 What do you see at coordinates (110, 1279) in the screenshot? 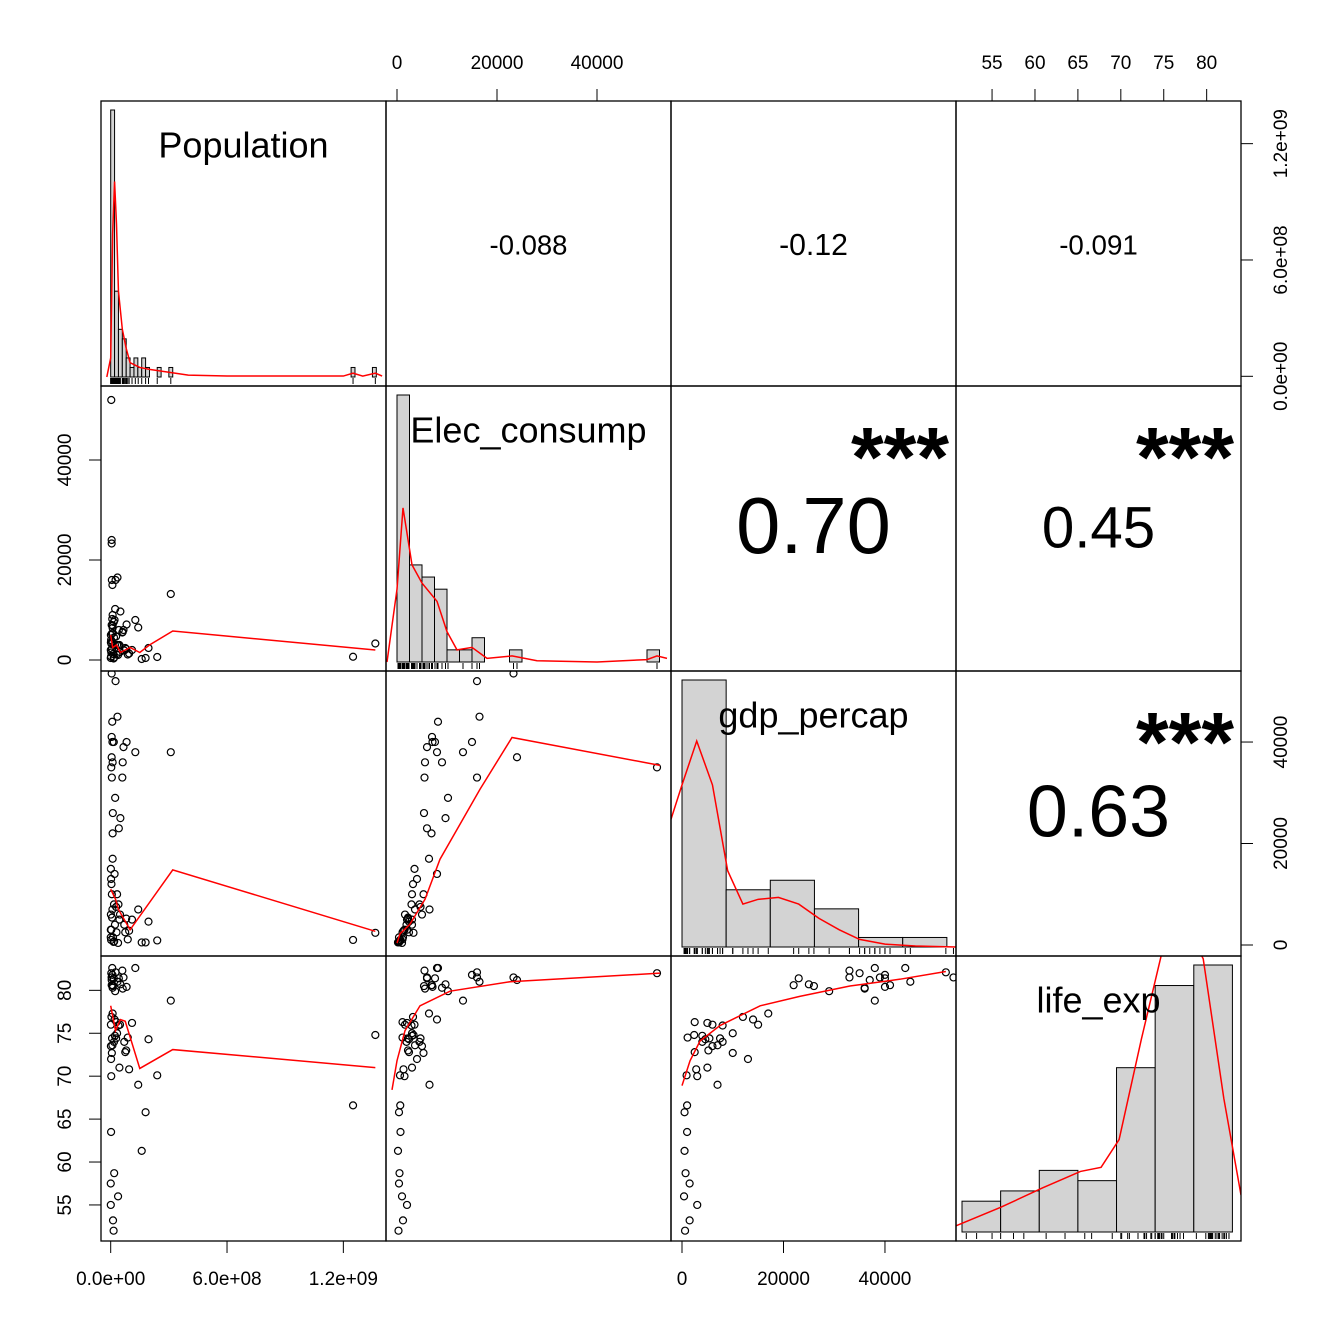
I see `x-tick-label: 0.0e+00` at bounding box center [110, 1279].